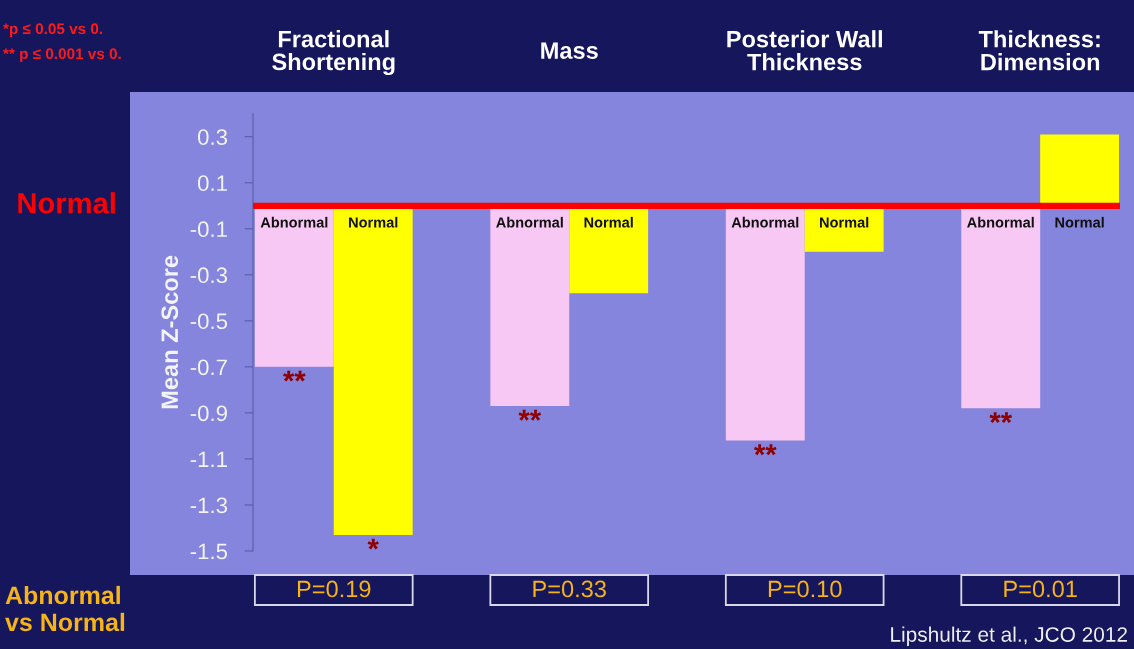 This screenshot has width=1134, height=649. What do you see at coordinates (212, 137) in the screenshot?
I see `y-tick-label: 0.3` at bounding box center [212, 137].